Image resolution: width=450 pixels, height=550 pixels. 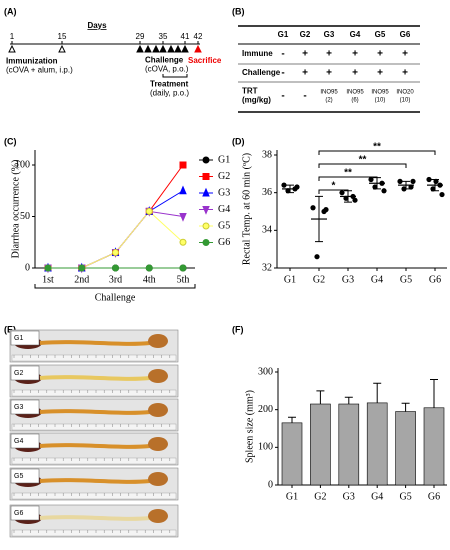 What do you see at coordinates (405, 34) in the screenshot?
I see `table-header: G6` at bounding box center [405, 34].